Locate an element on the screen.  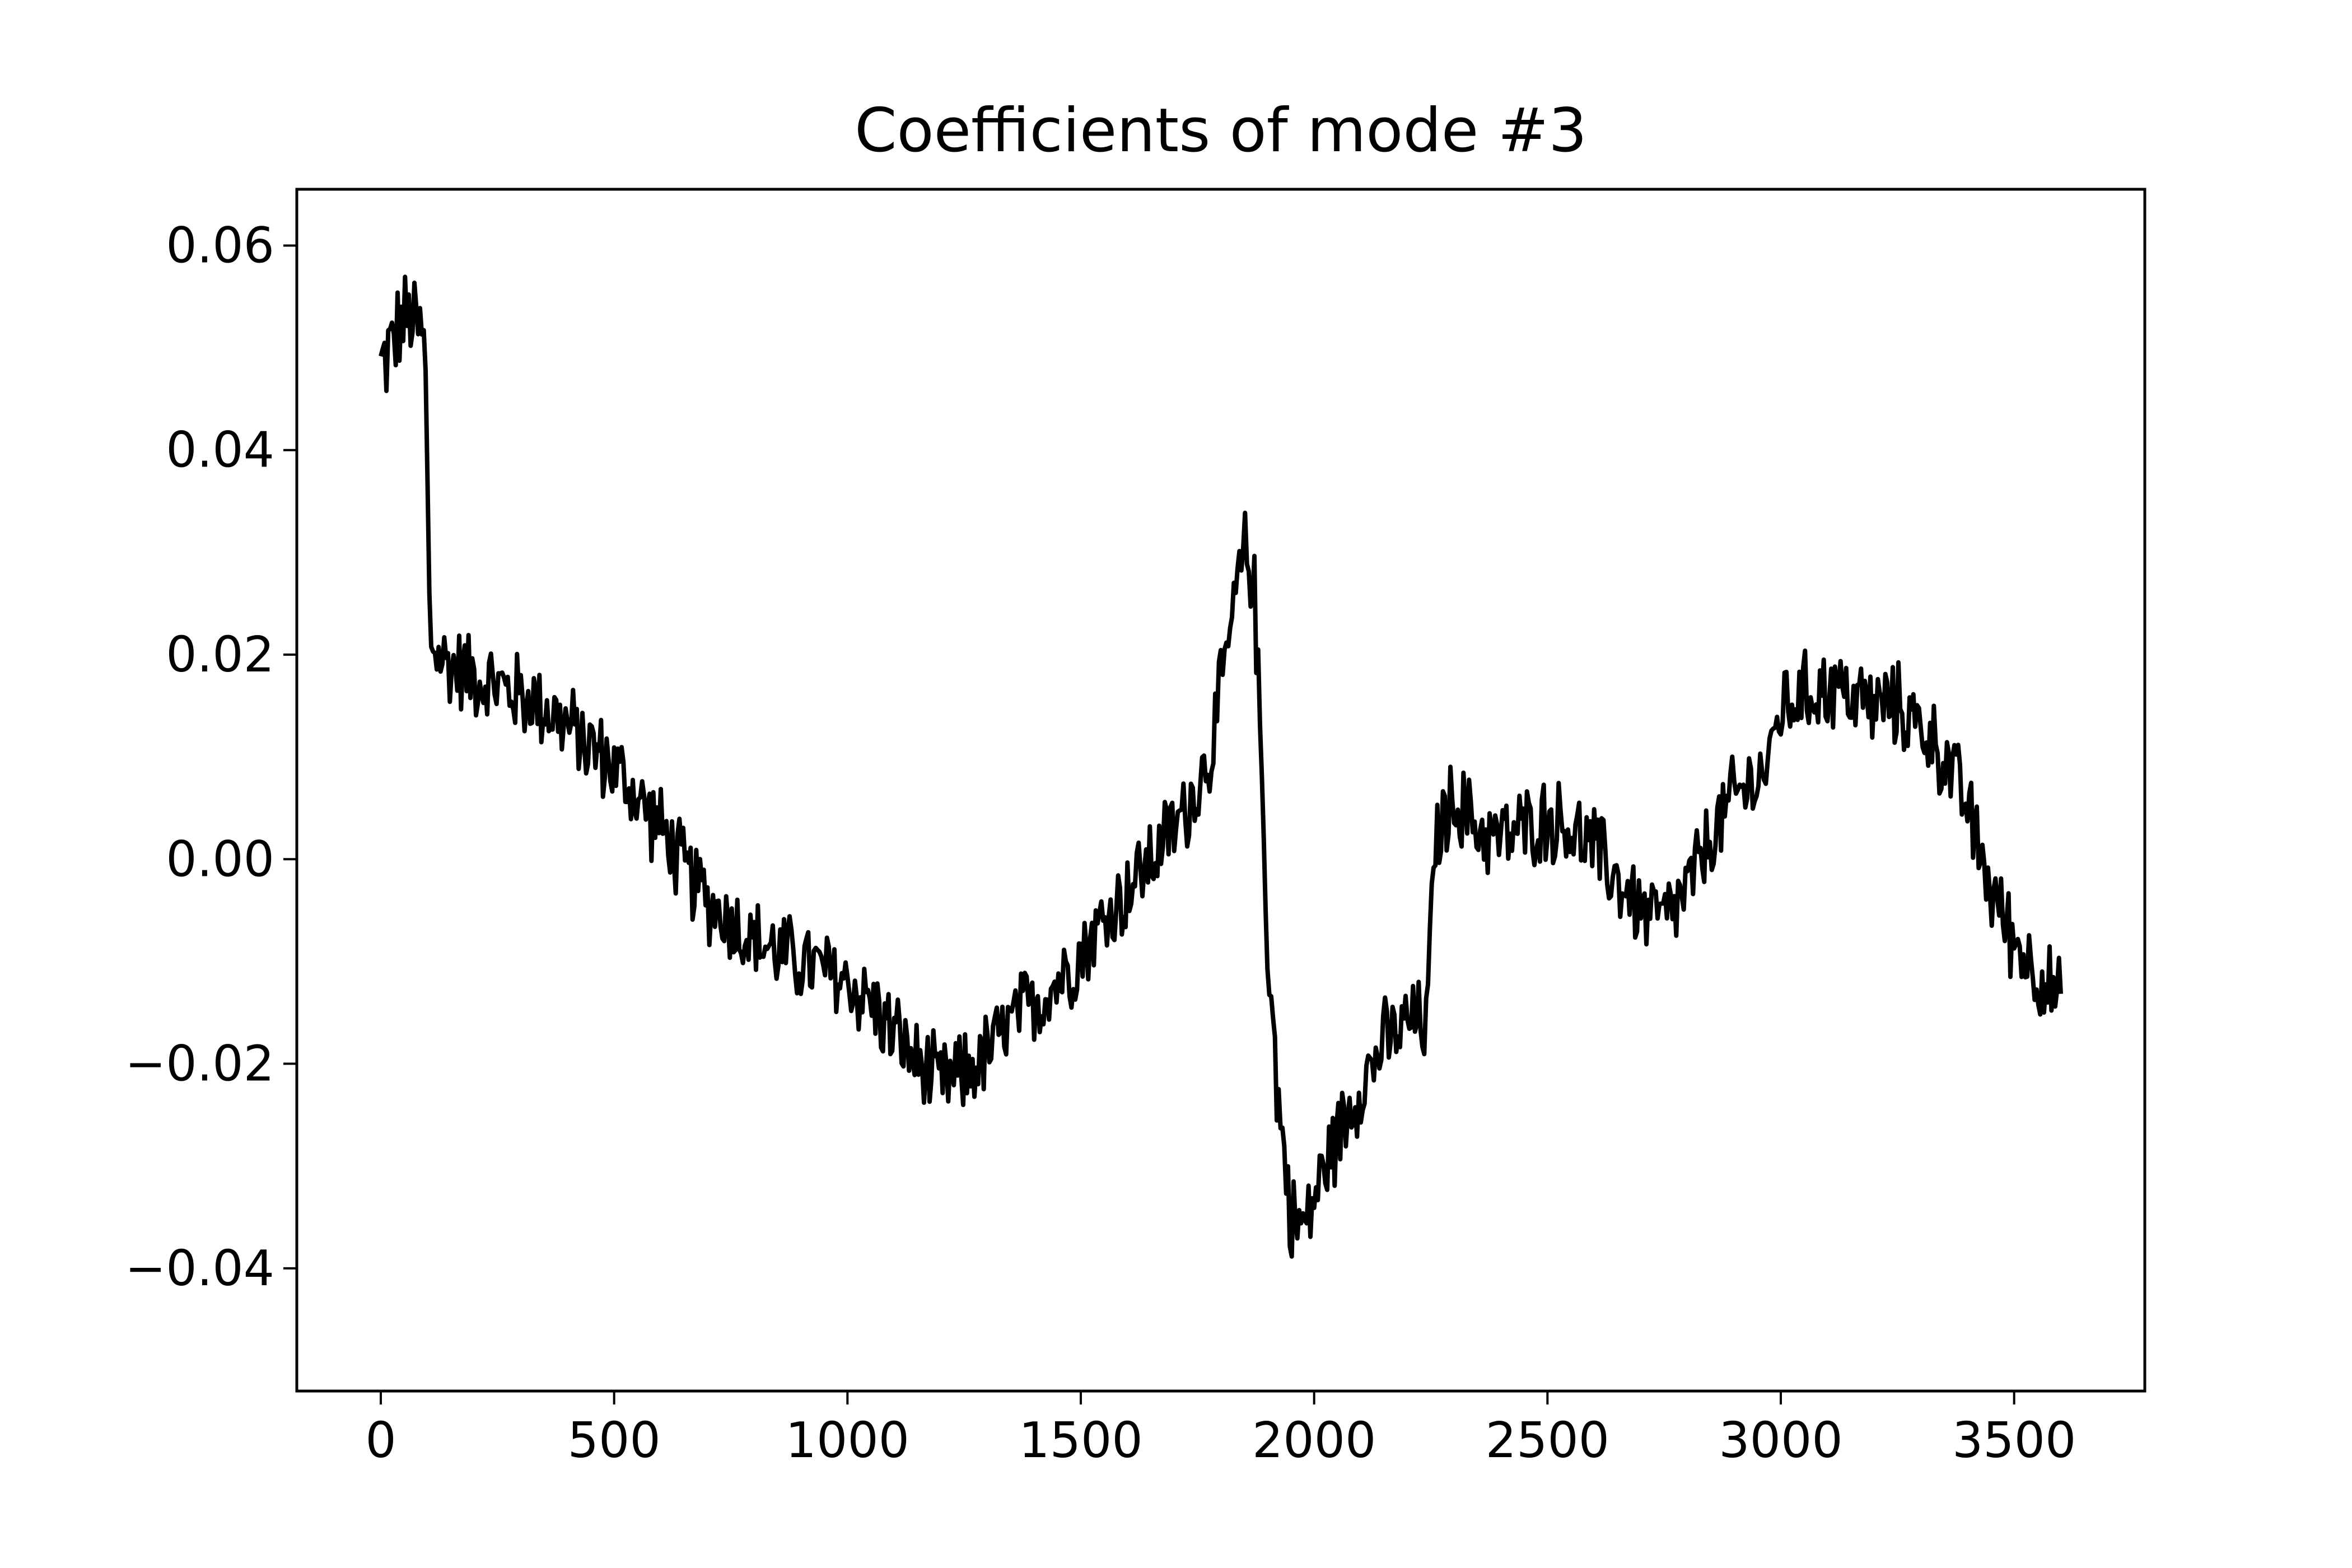
x-tick-label: 0 is located at coordinates (381, 1441).